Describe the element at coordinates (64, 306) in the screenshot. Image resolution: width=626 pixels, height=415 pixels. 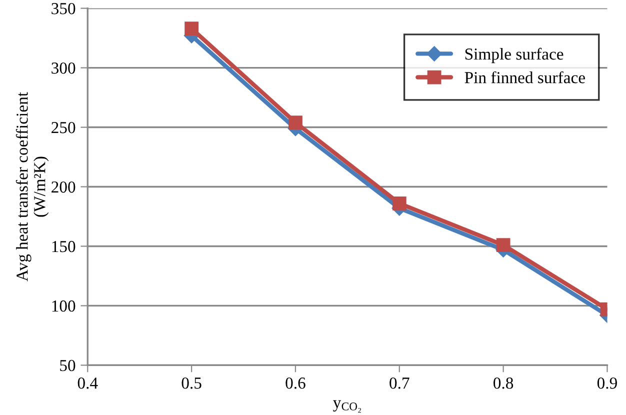
I see `y-tick-label: 100` at that location.